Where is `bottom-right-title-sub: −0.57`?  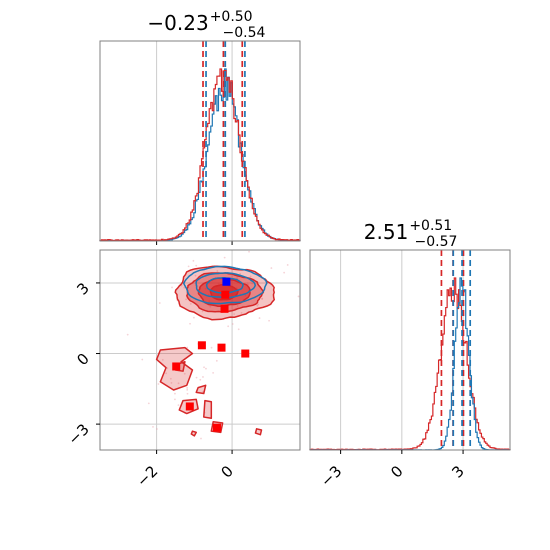
bottom-right-title-sub: −0.57 is located at coordinates (436, 242).